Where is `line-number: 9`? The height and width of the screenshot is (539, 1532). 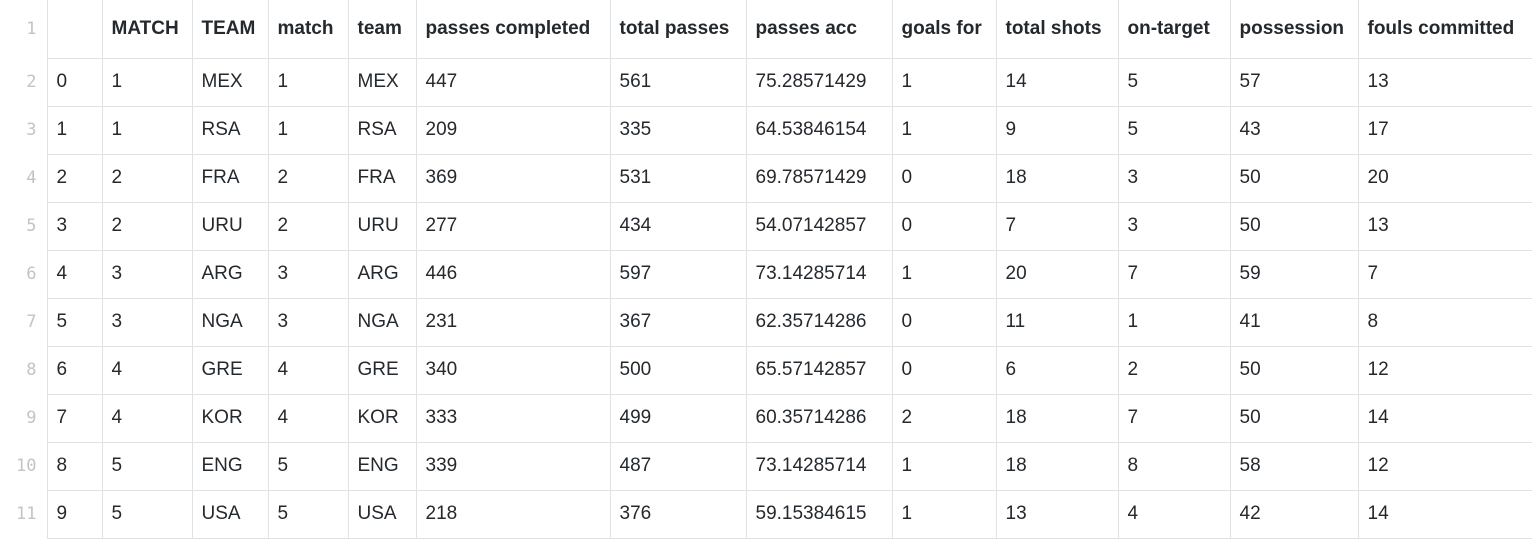
line-number: 9 is located at coordinates (24, 418).